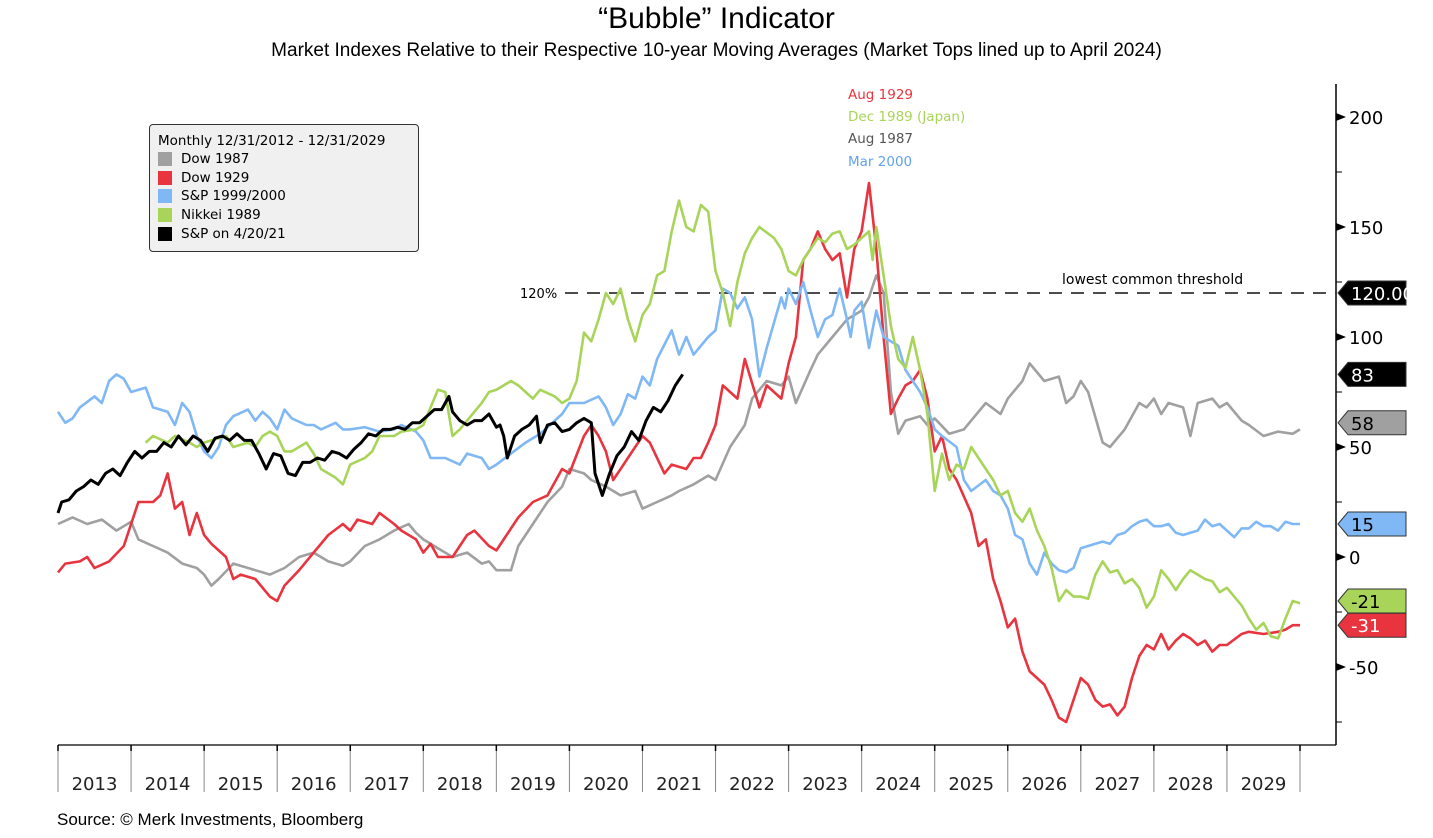  What do you see at coordinates (284, 215) in the screenshot?
I see `legend-item: Nikkei 1989` at bounding box center [284, 215].